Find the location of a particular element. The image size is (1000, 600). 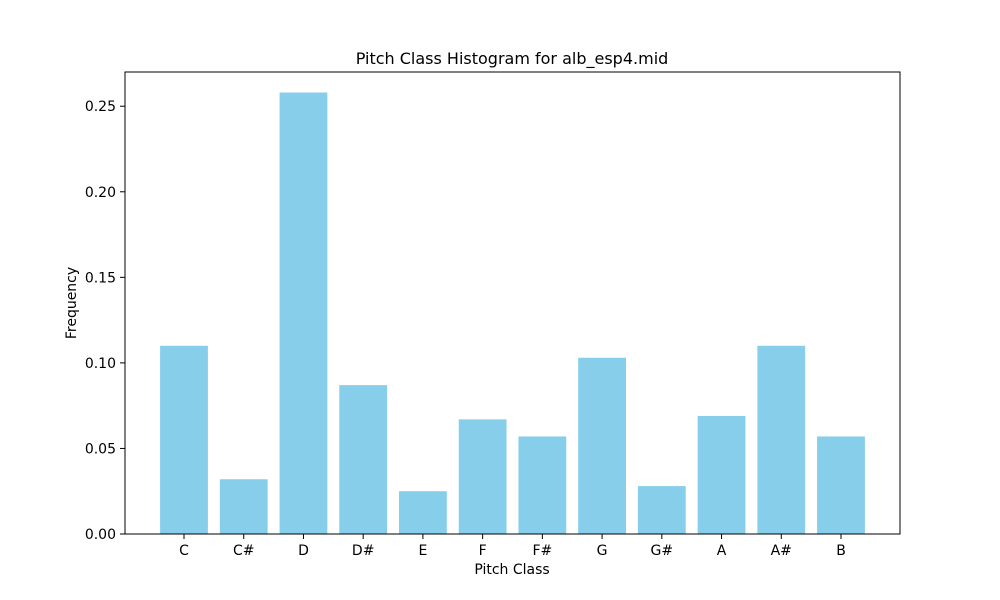

bar-f is located at coordinates (482, 476).